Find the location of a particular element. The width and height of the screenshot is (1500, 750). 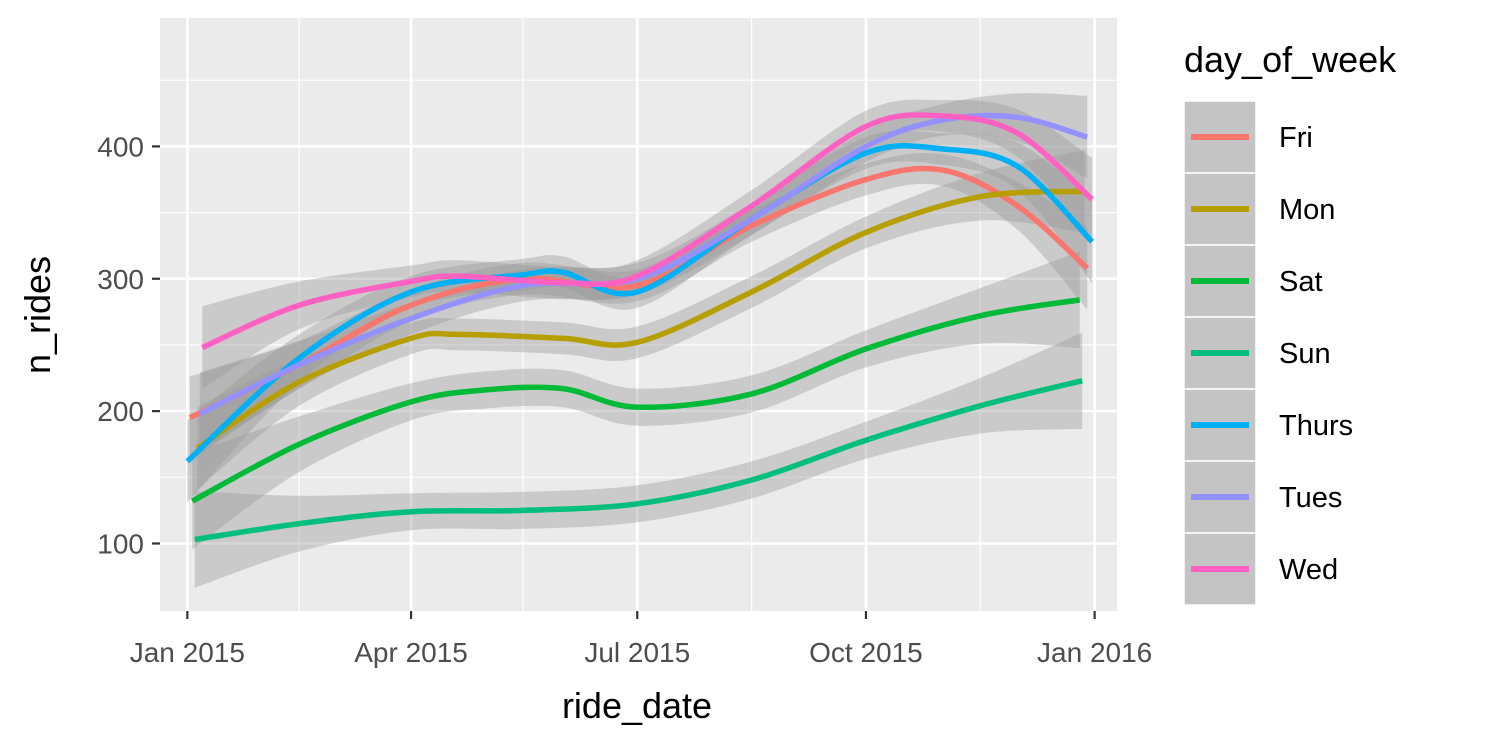

legend-title: day_of_week is located at coordinates (1290, 59).